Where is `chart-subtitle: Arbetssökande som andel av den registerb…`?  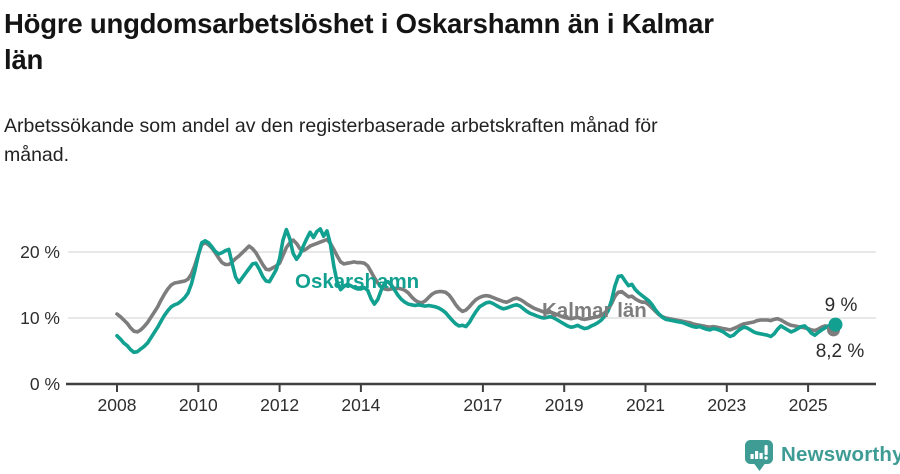 chart-subtitle: Arbetssökande som andel av den registerb… is located at coordinates (434, 141).